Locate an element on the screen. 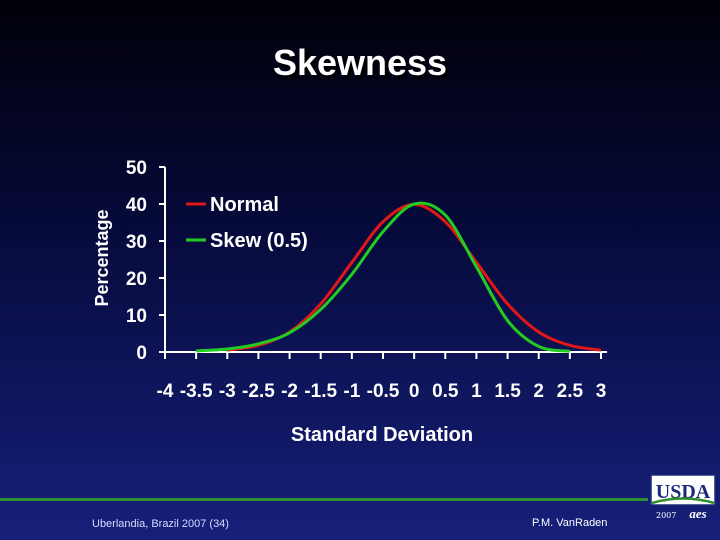 Image resolution: width=720 pixels, height=540 pixels. logo-year: 2007 is located at coordinates (666, 515).